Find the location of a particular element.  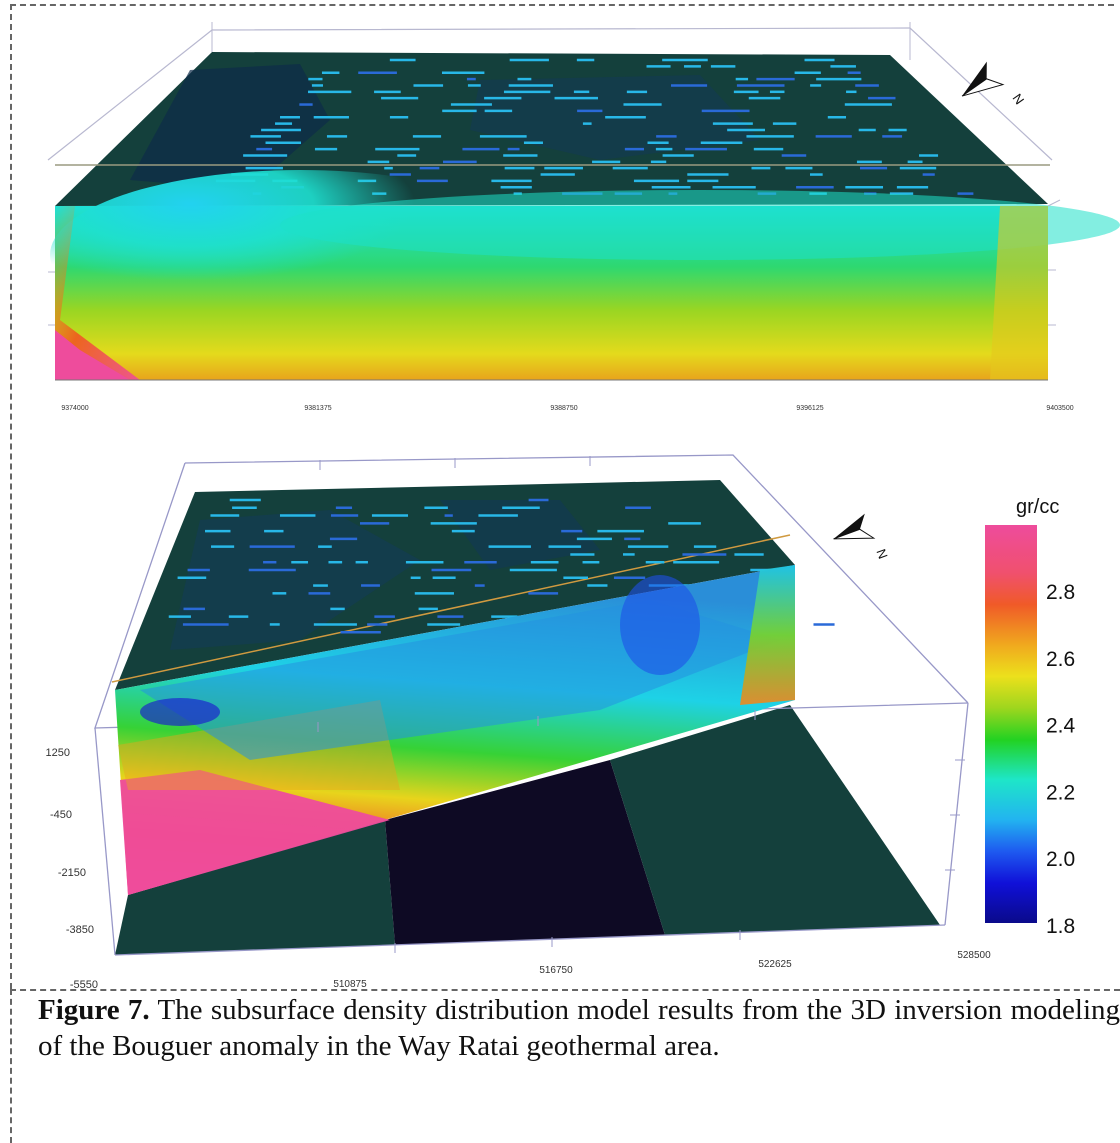

easting-tick-label: 528500 is located at coordinates (974, 955).